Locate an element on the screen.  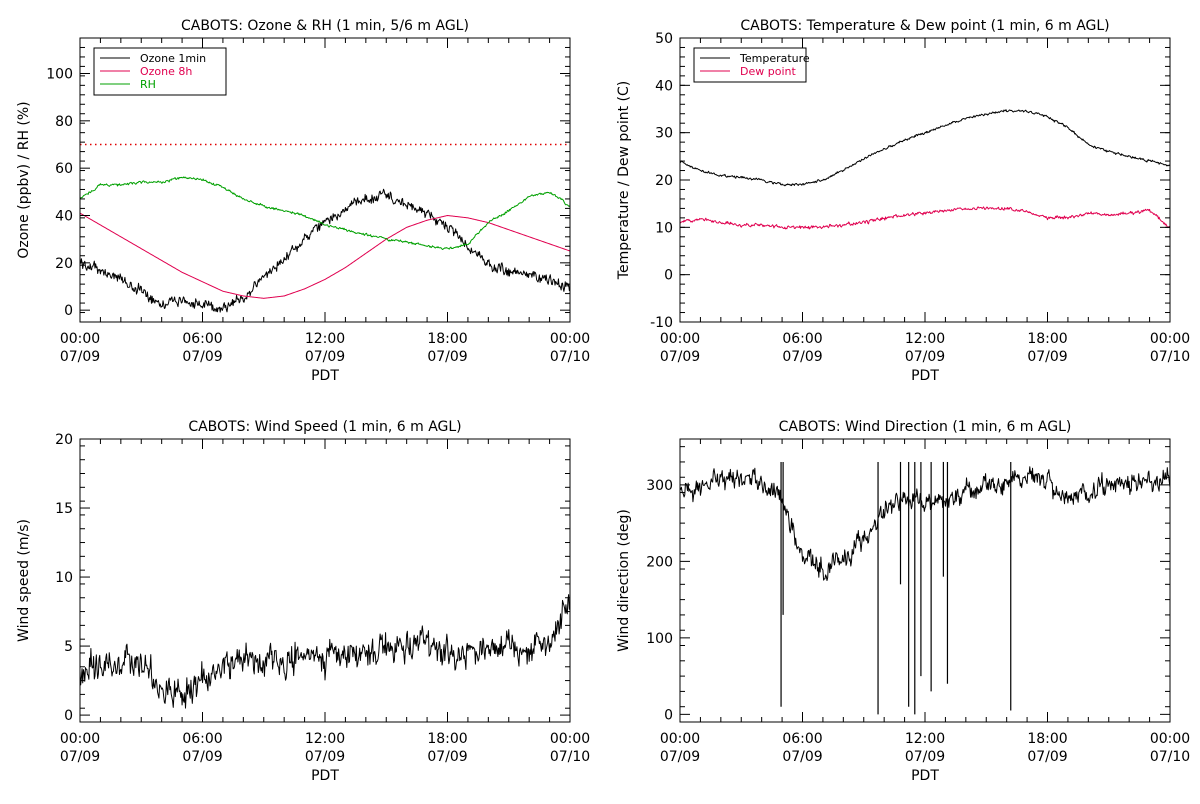
legend-label-1: Ozone 1min is located at coordinates (173, 58).